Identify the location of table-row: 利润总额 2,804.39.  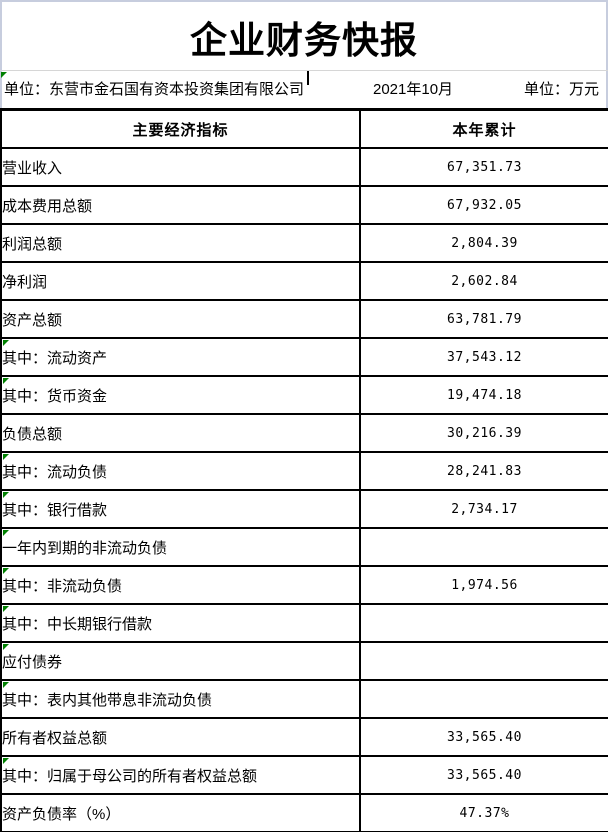
(304, 243).